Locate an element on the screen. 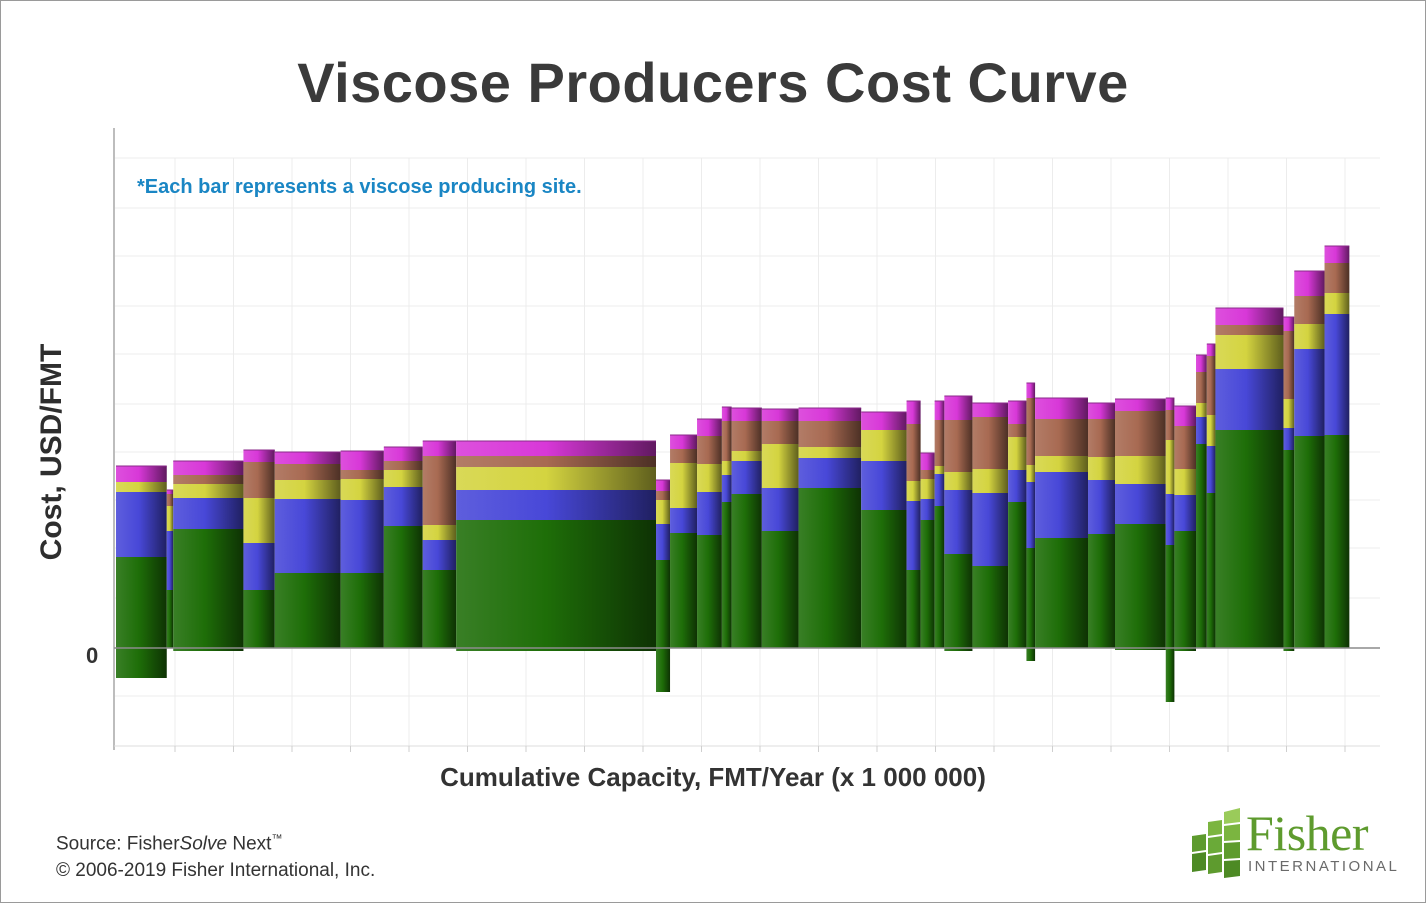 This screenshot has width=1426, height=903. fisher-logo: Fisher INTERNATIONAL is located at coordinates (1295, 842).